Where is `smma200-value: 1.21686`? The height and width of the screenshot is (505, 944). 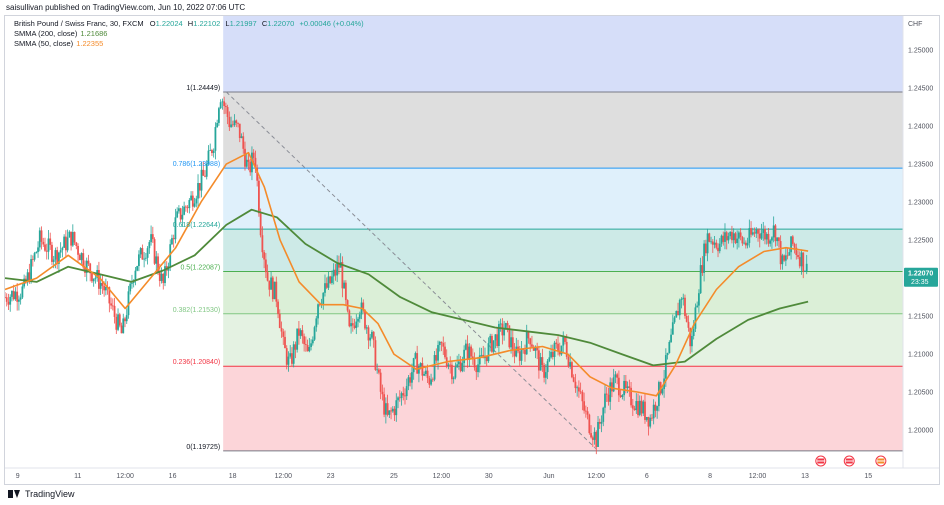 smma200-value: 1.21686 is located at coordinates (94, 33).